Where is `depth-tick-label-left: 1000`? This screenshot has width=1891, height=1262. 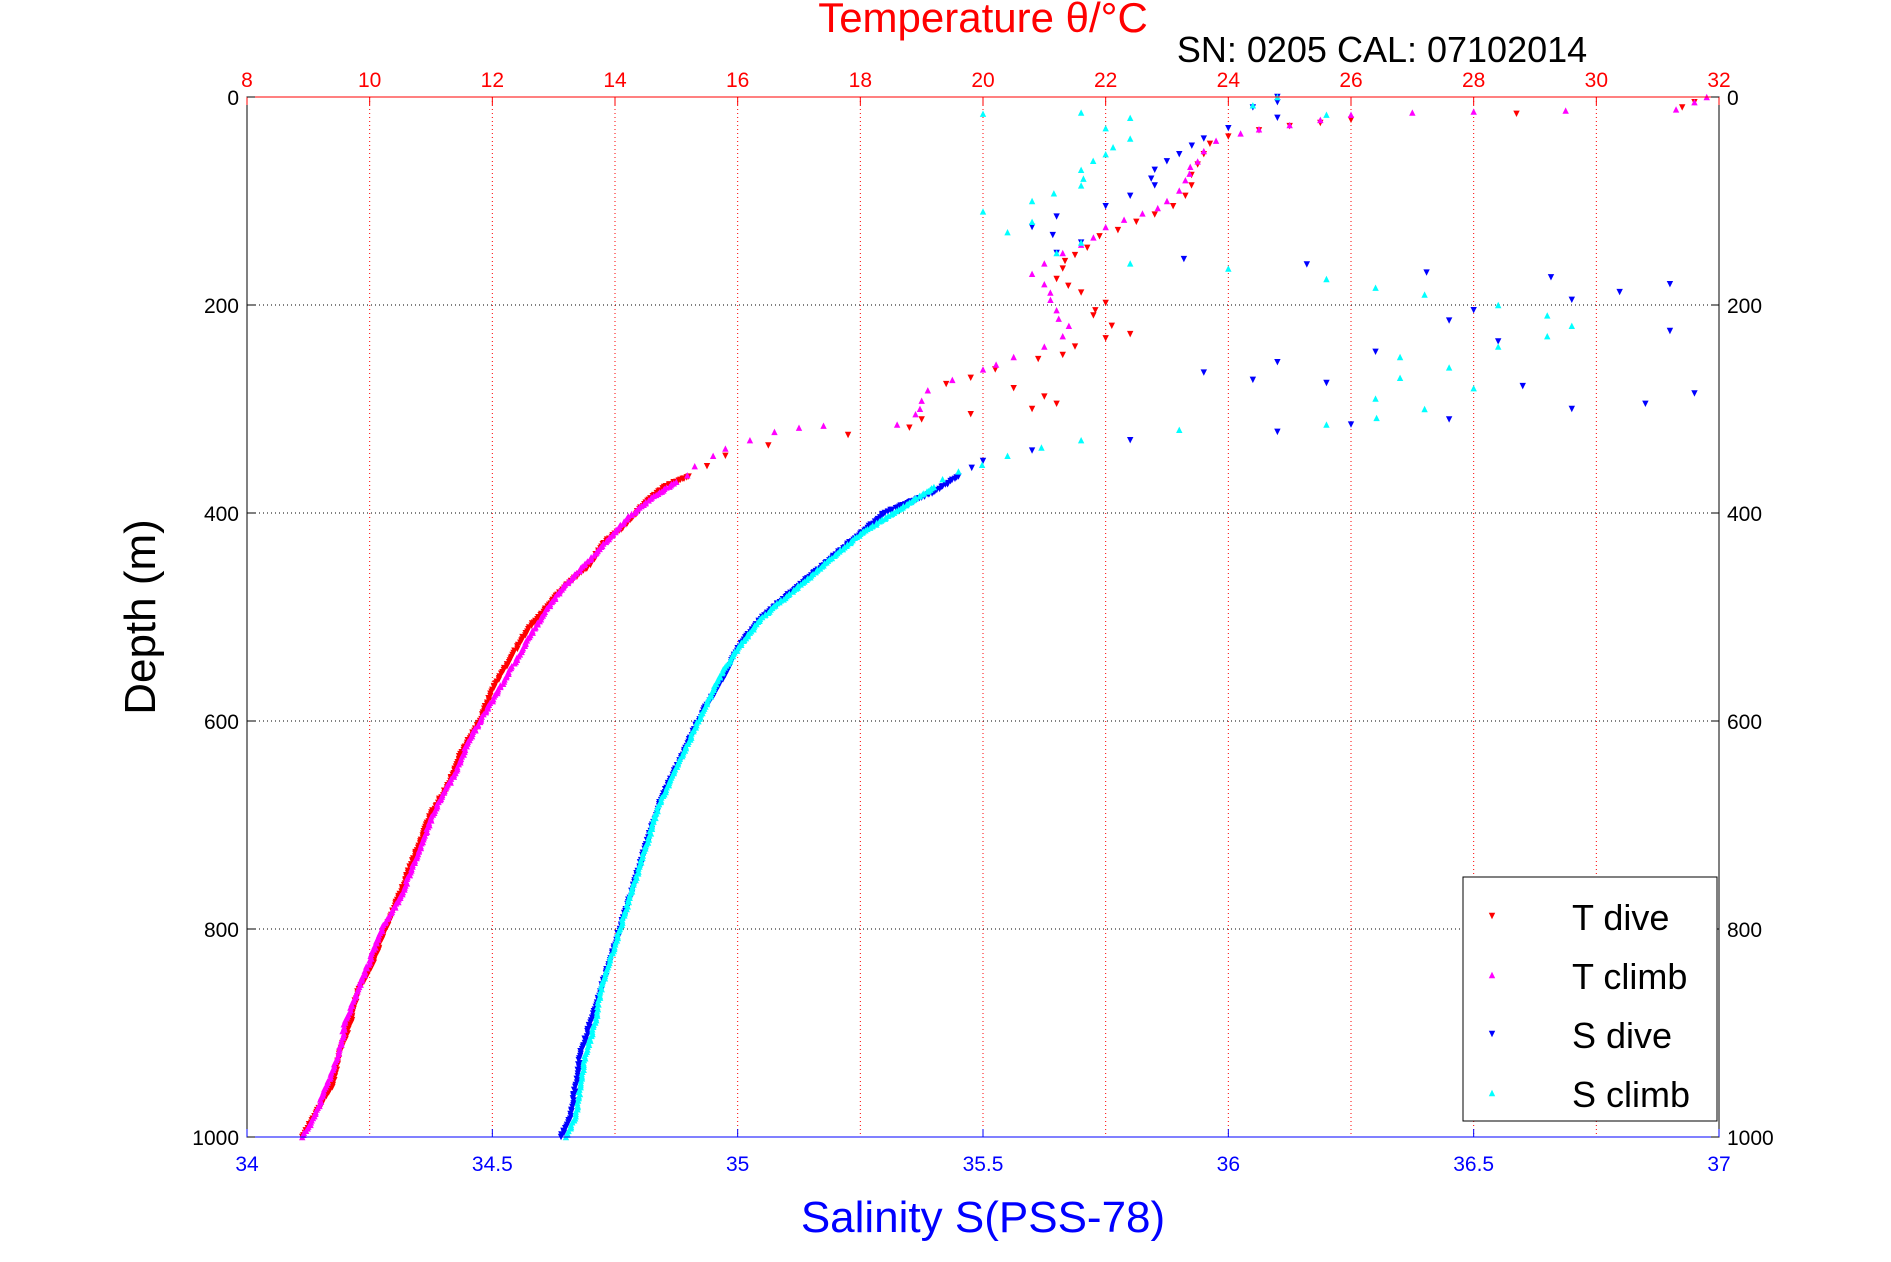
depth-tick-label-left: 1000 is located at coordinates (215, 1138).